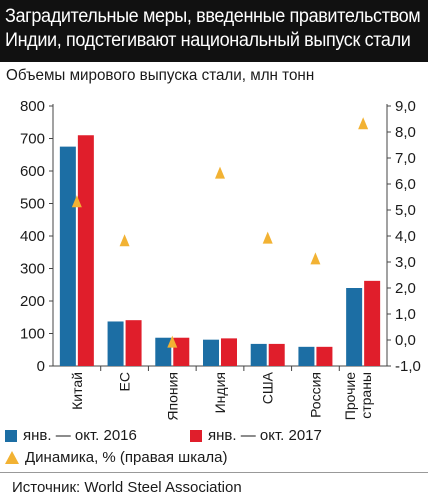 The height and width of the screenshot is (500, 428). What do you see at coordinates (32, 139) in the screenshot?
I see `y-tick-label: 700` at bounding box center [32, 139].